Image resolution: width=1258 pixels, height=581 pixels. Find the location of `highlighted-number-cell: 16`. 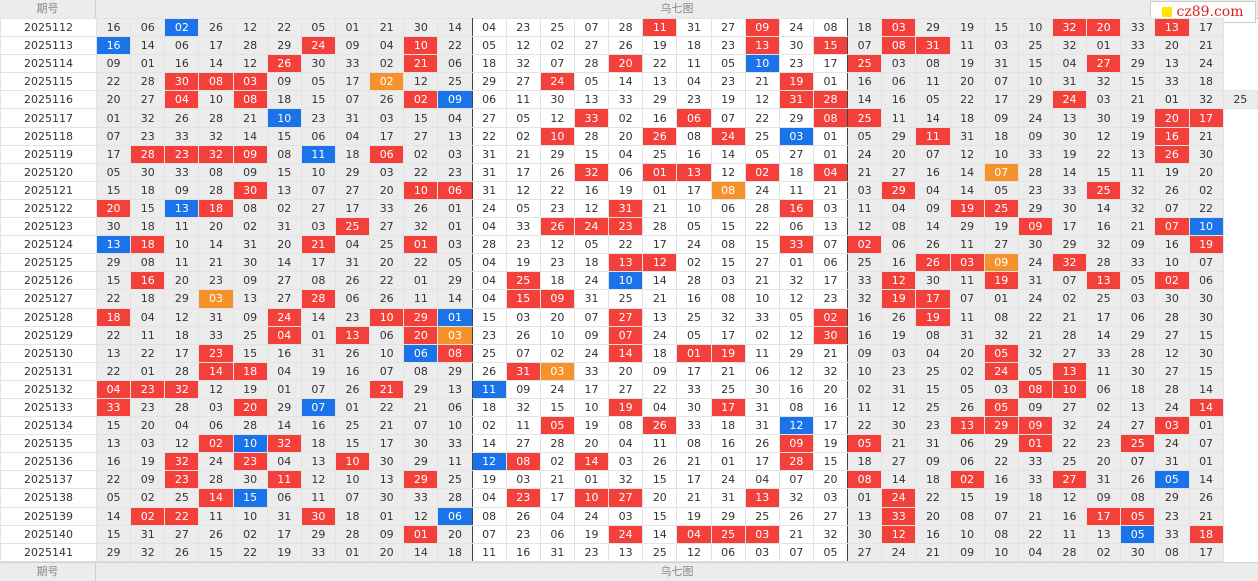

highlighted-number-cell: 16 is located at coordinates (1172, 136).